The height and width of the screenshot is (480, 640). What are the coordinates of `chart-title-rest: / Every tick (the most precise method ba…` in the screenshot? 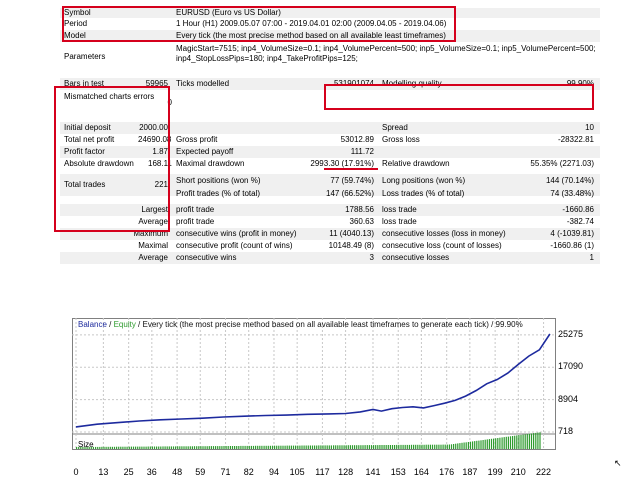 It's located at (329, 324).